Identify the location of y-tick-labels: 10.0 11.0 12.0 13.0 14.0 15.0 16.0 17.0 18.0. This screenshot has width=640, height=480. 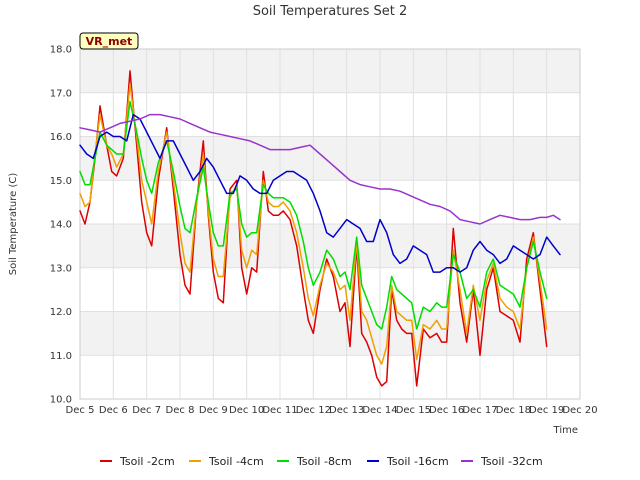
(61, 225).